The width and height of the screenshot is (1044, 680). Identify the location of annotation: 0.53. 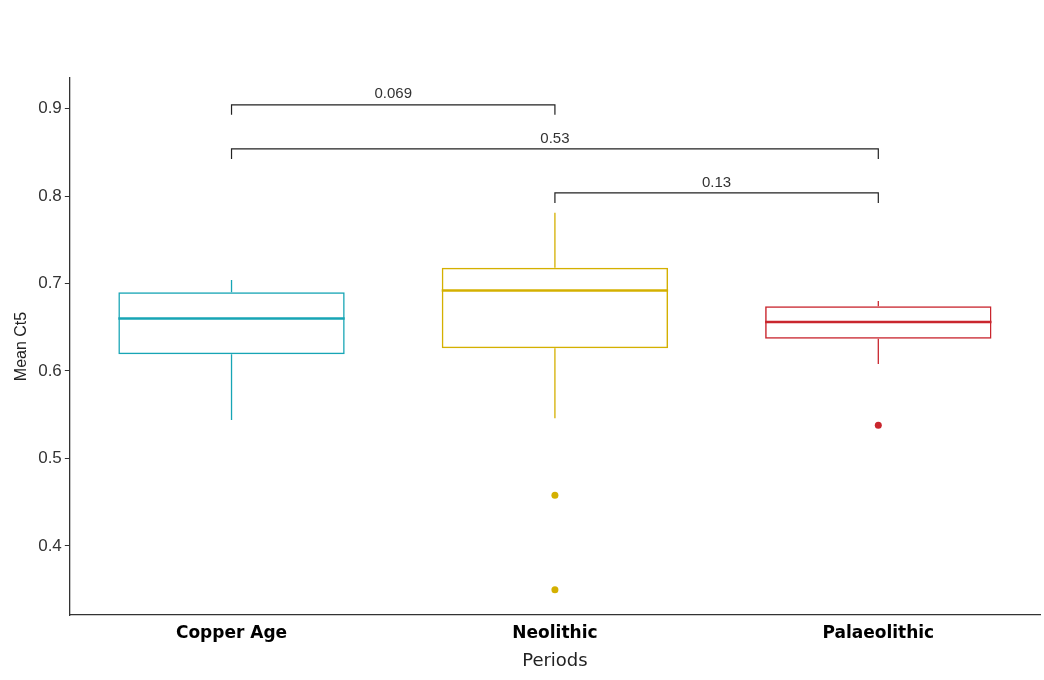
(555, 137).